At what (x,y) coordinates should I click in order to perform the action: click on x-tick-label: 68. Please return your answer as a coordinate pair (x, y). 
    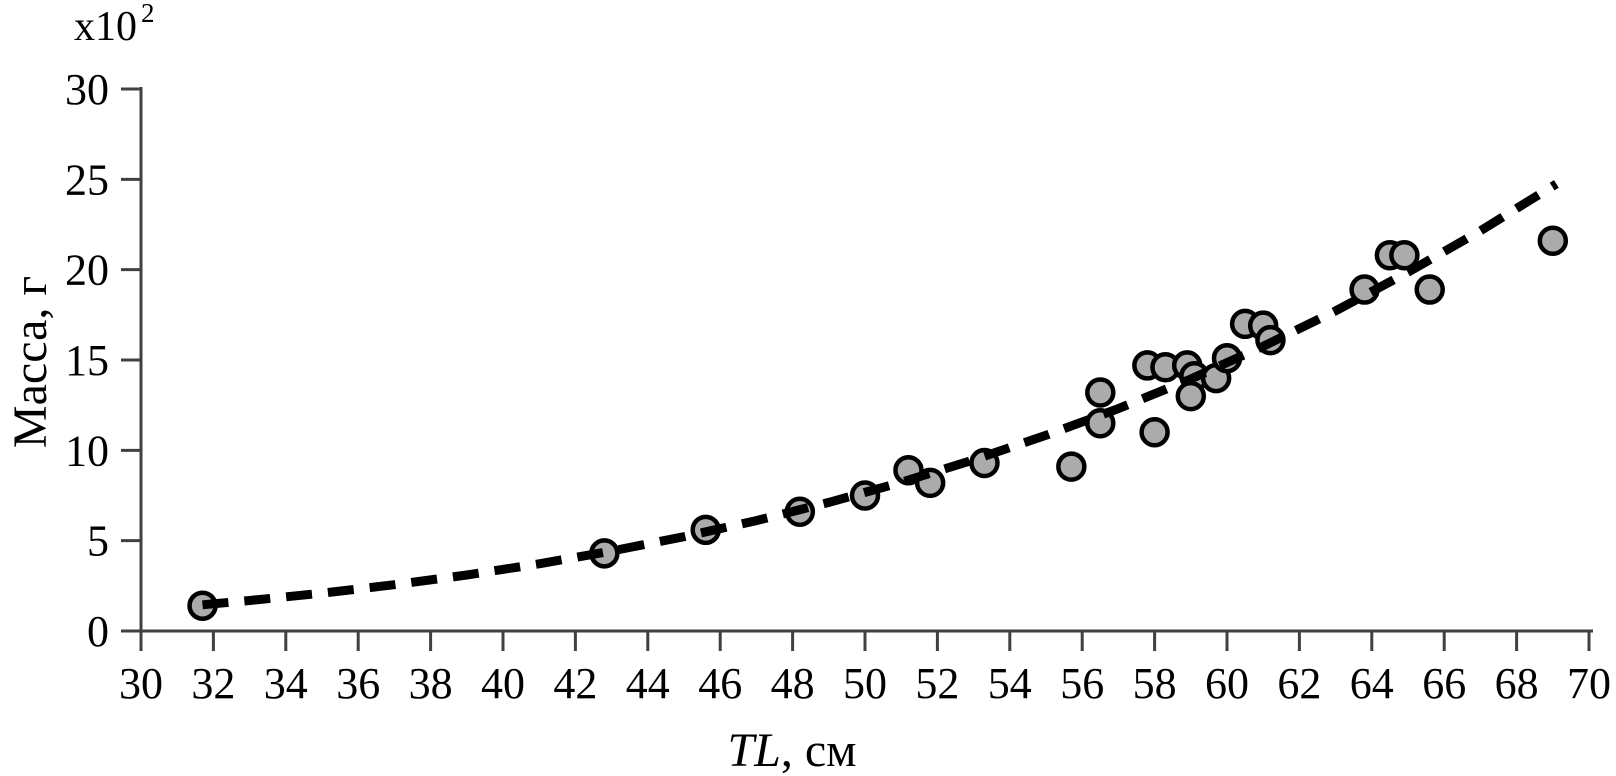
    Looking at the image, I should click on (1517, 683).